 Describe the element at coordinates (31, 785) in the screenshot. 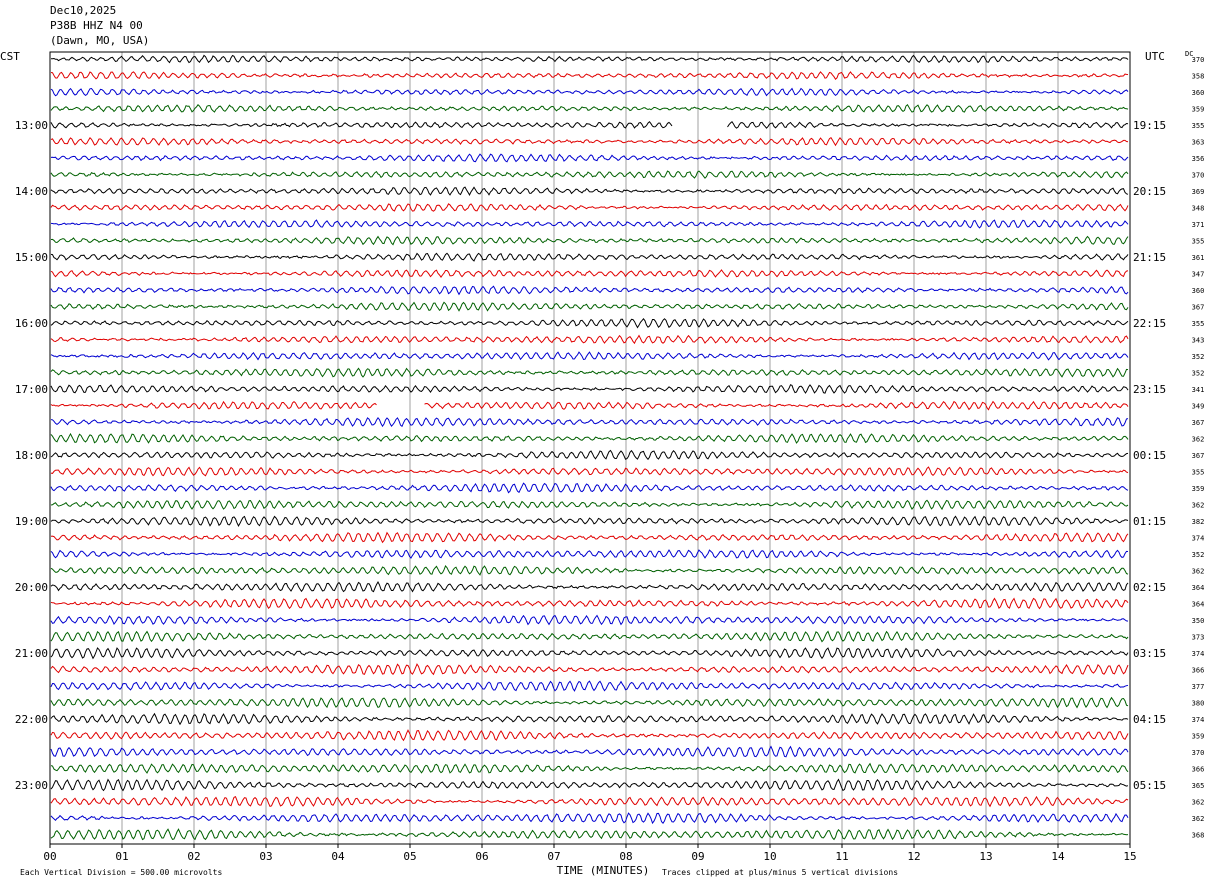

I see `left-hour-label: 23:00` at that location.